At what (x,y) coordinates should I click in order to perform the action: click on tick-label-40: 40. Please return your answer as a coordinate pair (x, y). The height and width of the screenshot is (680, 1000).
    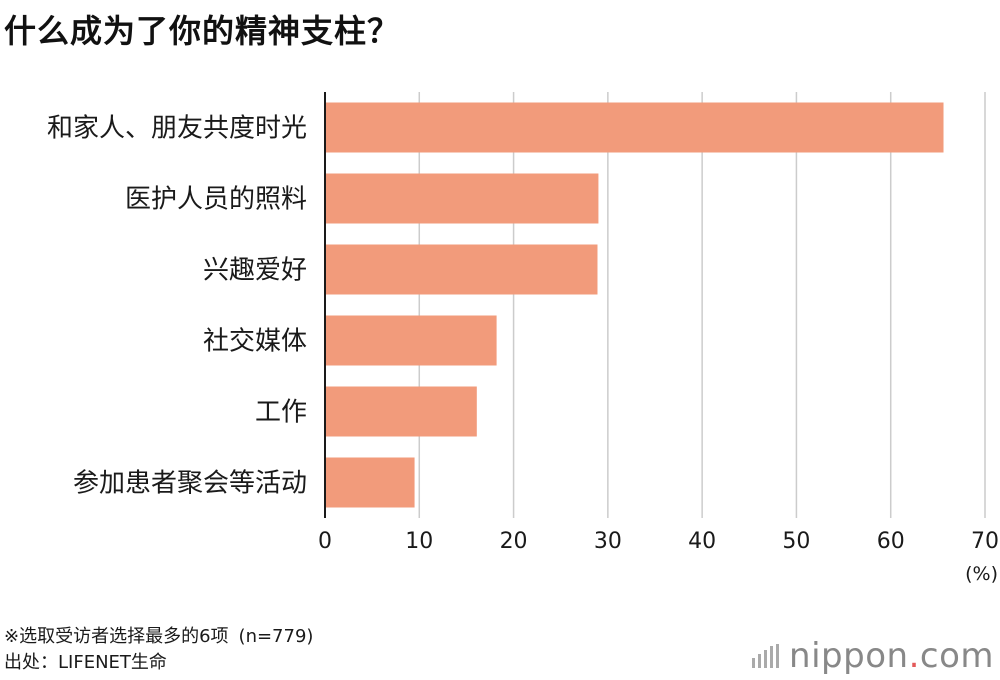
    Looking at the image, I should click on (702, 541).